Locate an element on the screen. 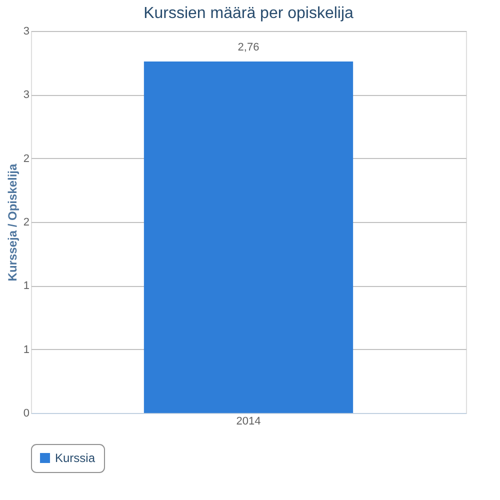 The image size is (500, 500). x-tick-label: 2014 is located at coordinates (248, 422).